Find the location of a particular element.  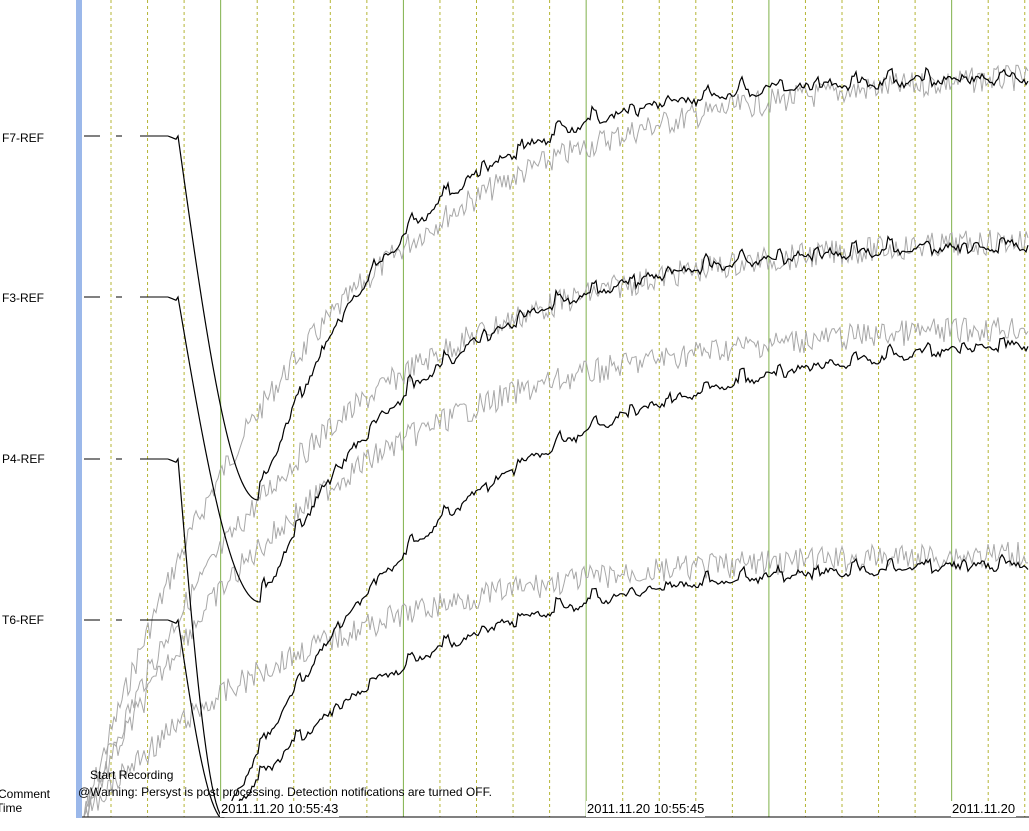

timestamp-3: 2011.11.20 is located at coordinates (984, 809).